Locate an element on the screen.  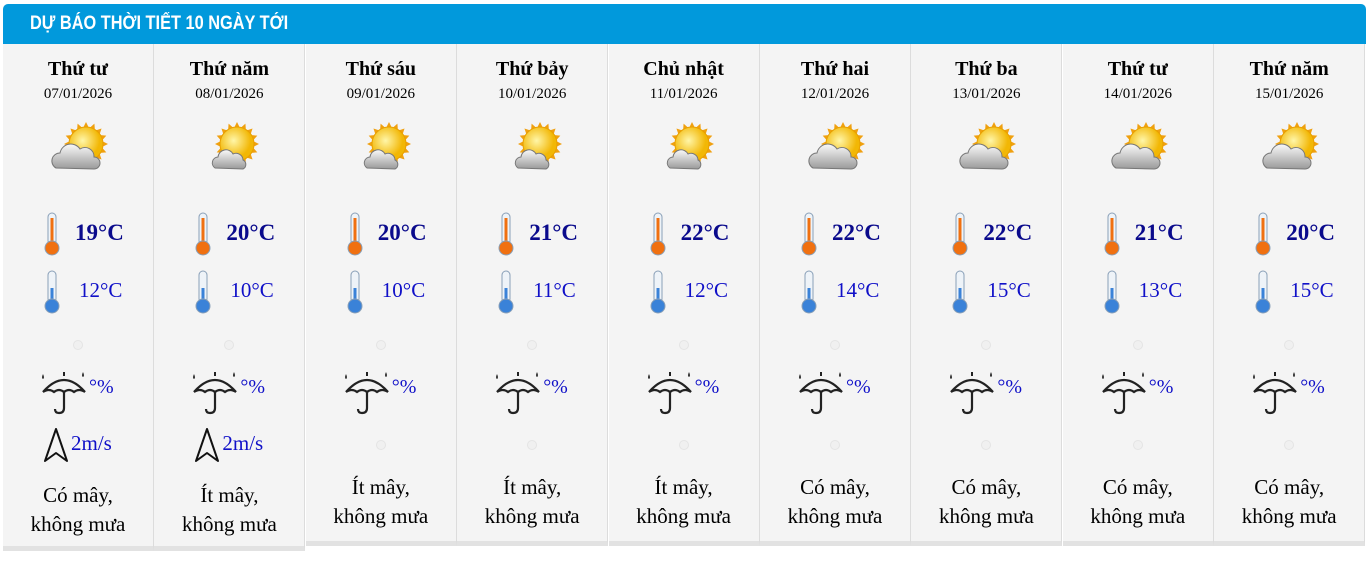
high-temp: 19°C is located at coordinates (99, 232).